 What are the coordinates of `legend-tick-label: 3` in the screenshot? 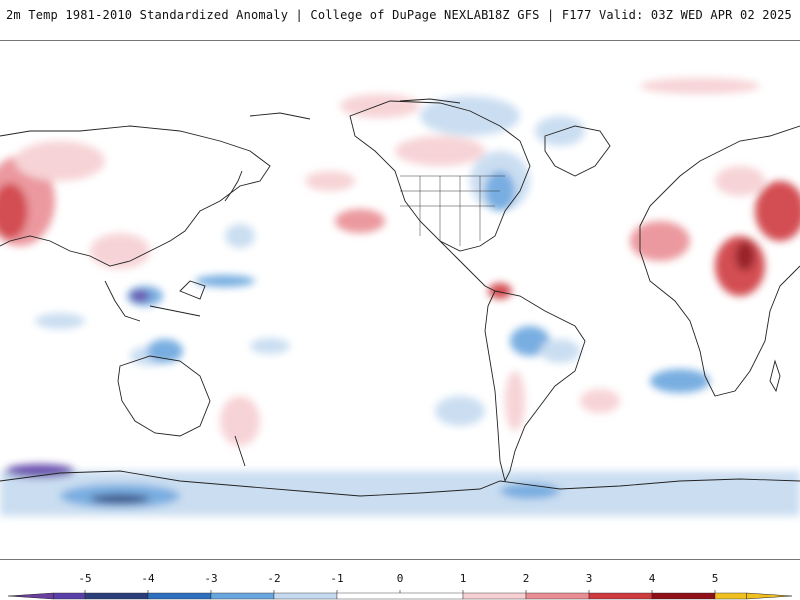 It's located at (589, 578).